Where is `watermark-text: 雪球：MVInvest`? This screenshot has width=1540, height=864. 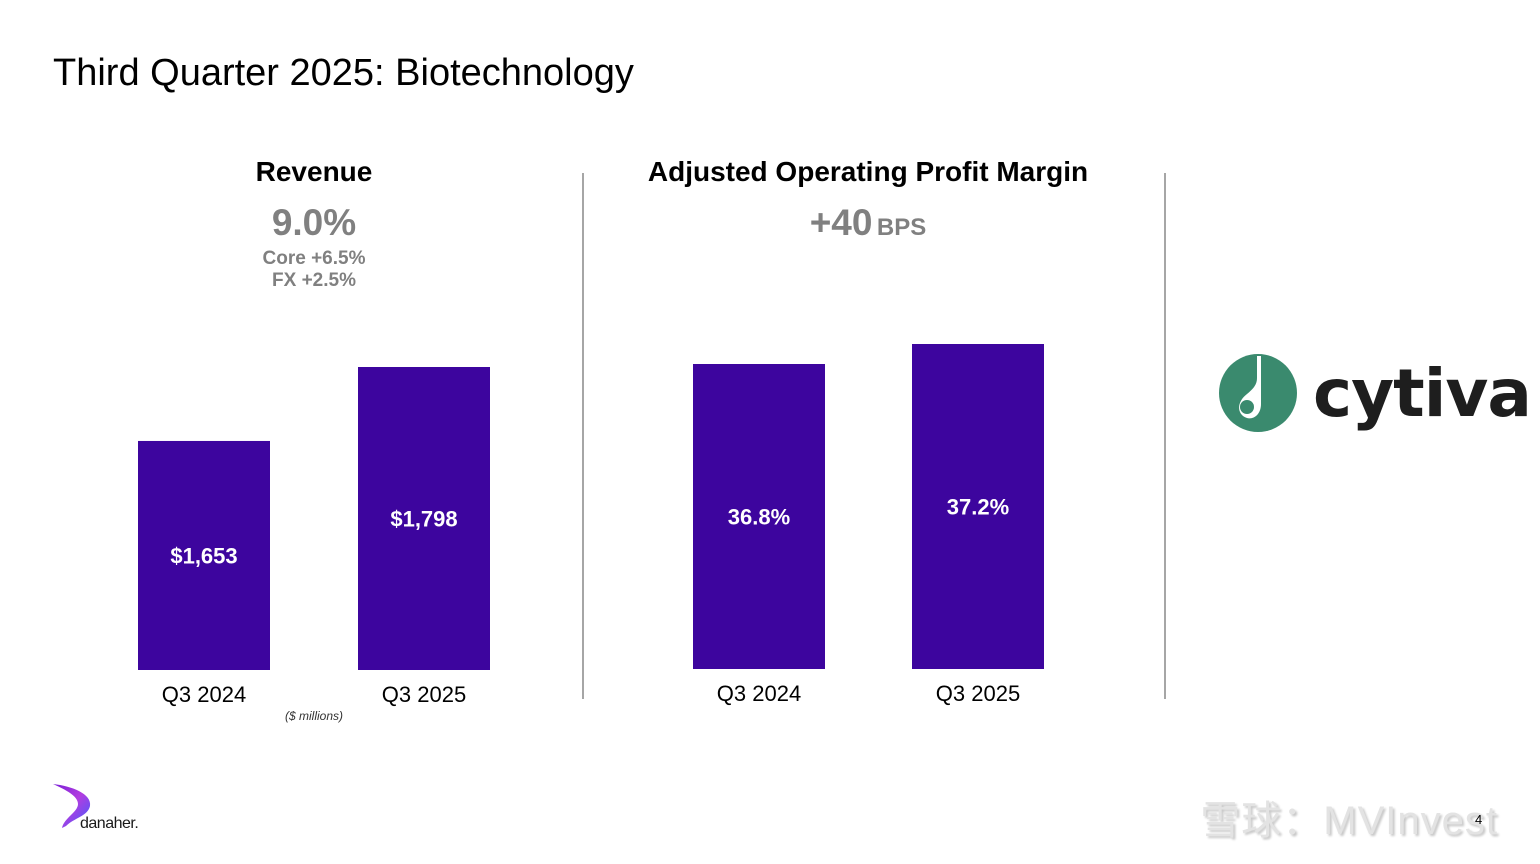
watermark-text: 雪球：MVInvest is located at coordinates (1349, 821).